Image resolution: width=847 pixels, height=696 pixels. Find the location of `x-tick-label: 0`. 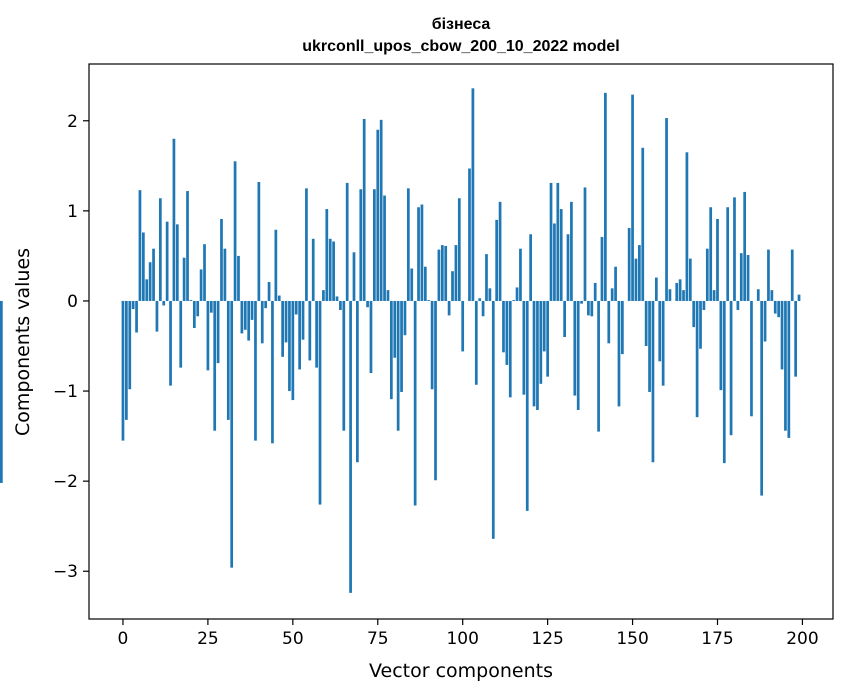

x-tick-label: 0 is located at coordinates (123, 639).